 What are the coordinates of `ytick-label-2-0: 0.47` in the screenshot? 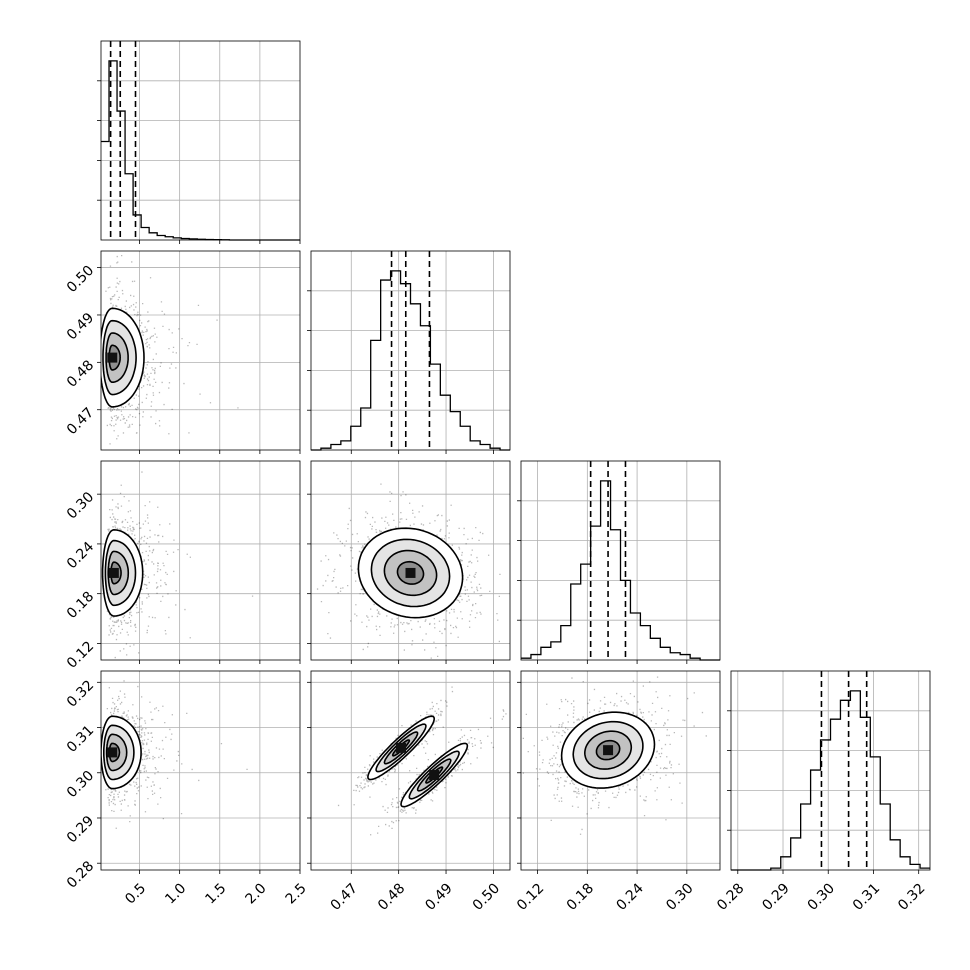 It's located at (80, 421).